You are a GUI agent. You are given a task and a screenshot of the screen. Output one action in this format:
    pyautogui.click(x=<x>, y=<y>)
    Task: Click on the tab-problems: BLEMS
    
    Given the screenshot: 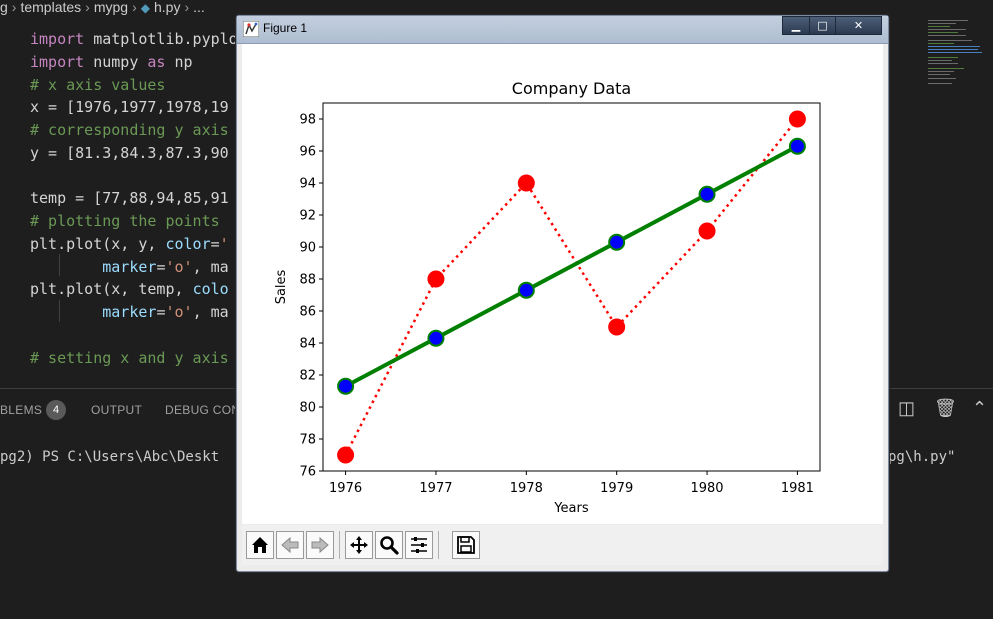 What is the action you would take?
    pyautogui.click(x=21, y=410)
    